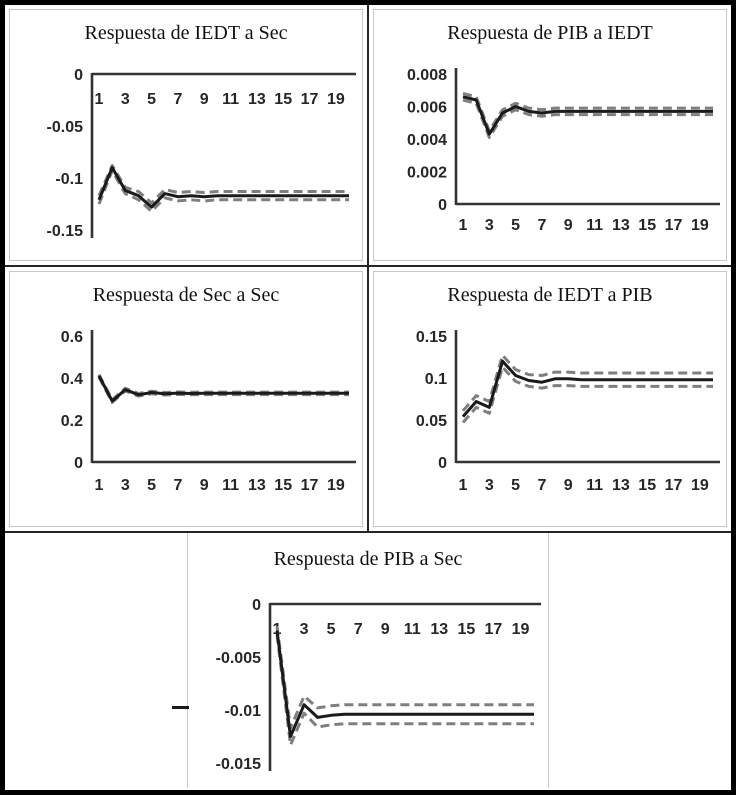  I want to click on y-tick-label: -0.005, so click(238, 658).